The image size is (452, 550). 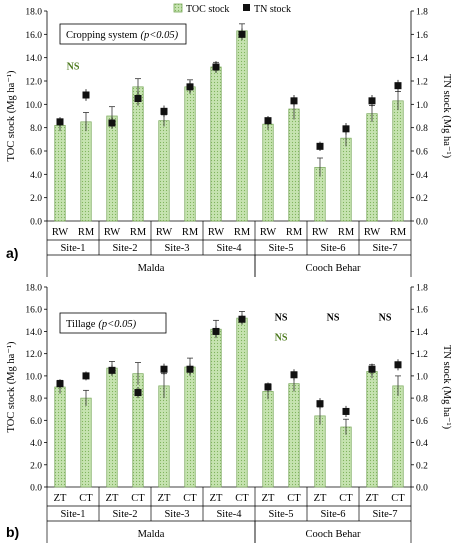 I want to click on legend: TOC stock TN stock, so click(x=232, y=9).